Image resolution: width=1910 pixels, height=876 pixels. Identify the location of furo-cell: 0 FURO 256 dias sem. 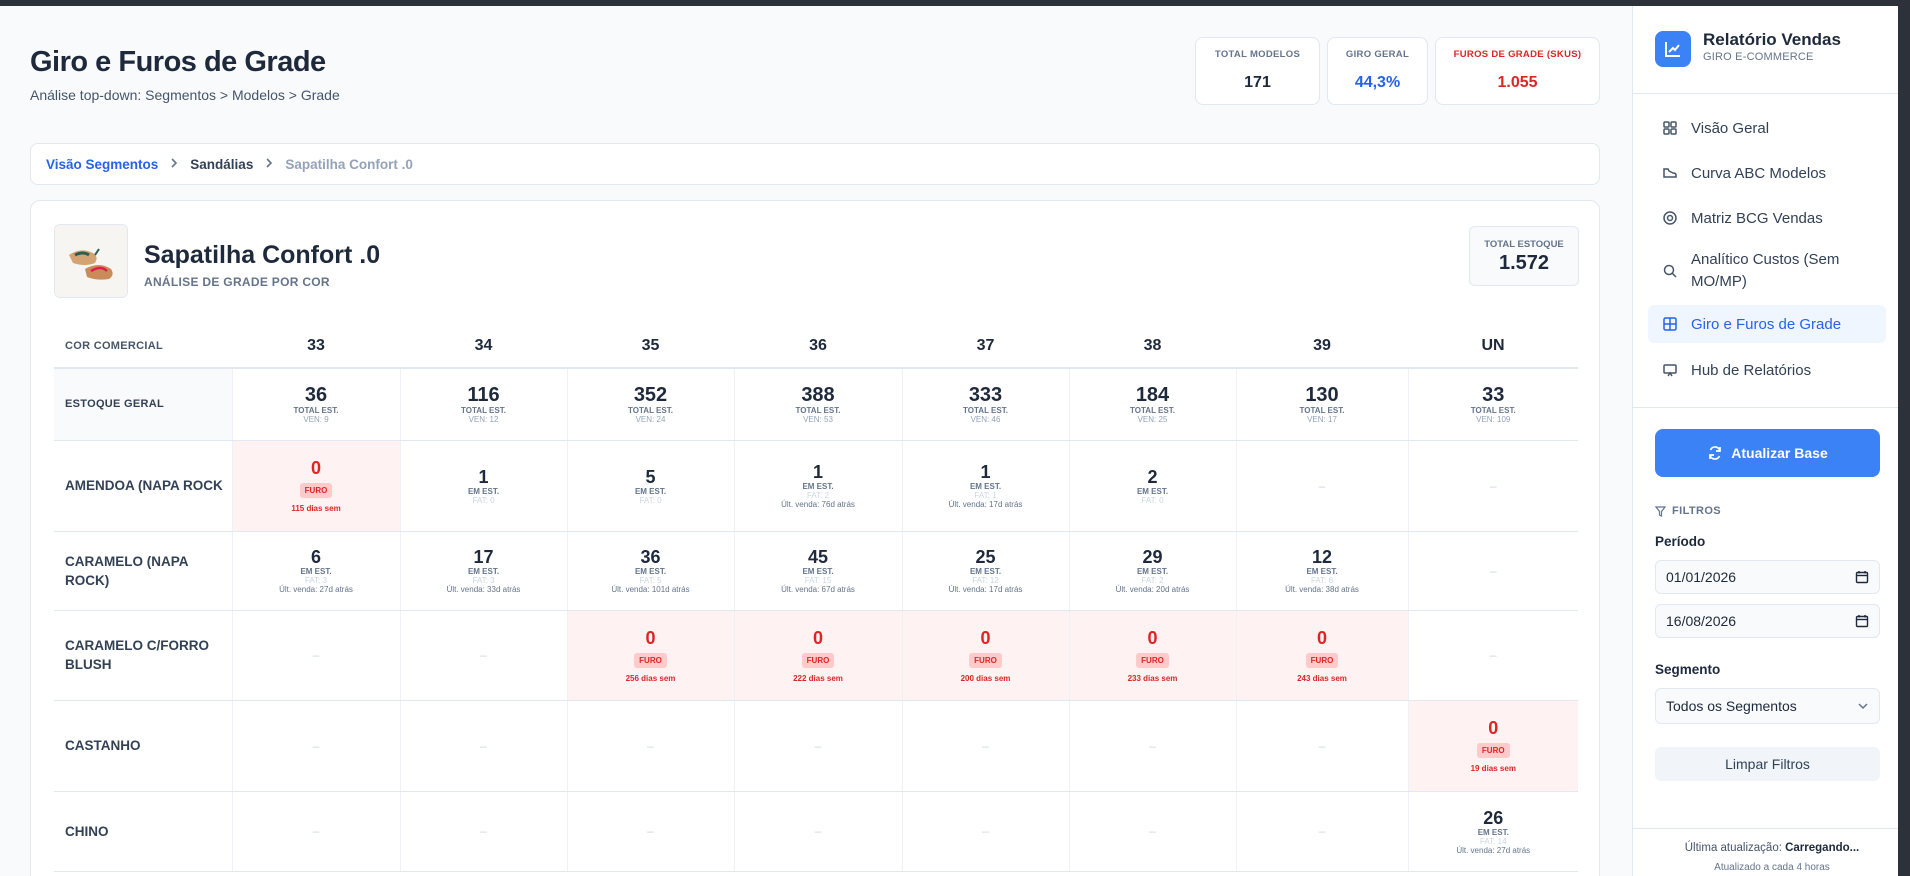
(650, 655).